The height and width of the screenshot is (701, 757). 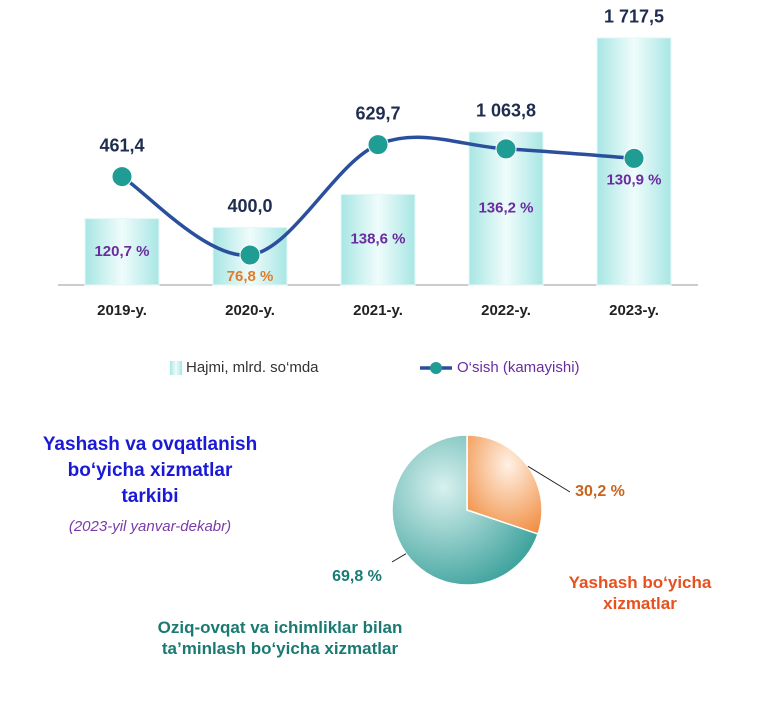 I want to click on pie-value-label: 69,8 %, so click(x=357, y=576).